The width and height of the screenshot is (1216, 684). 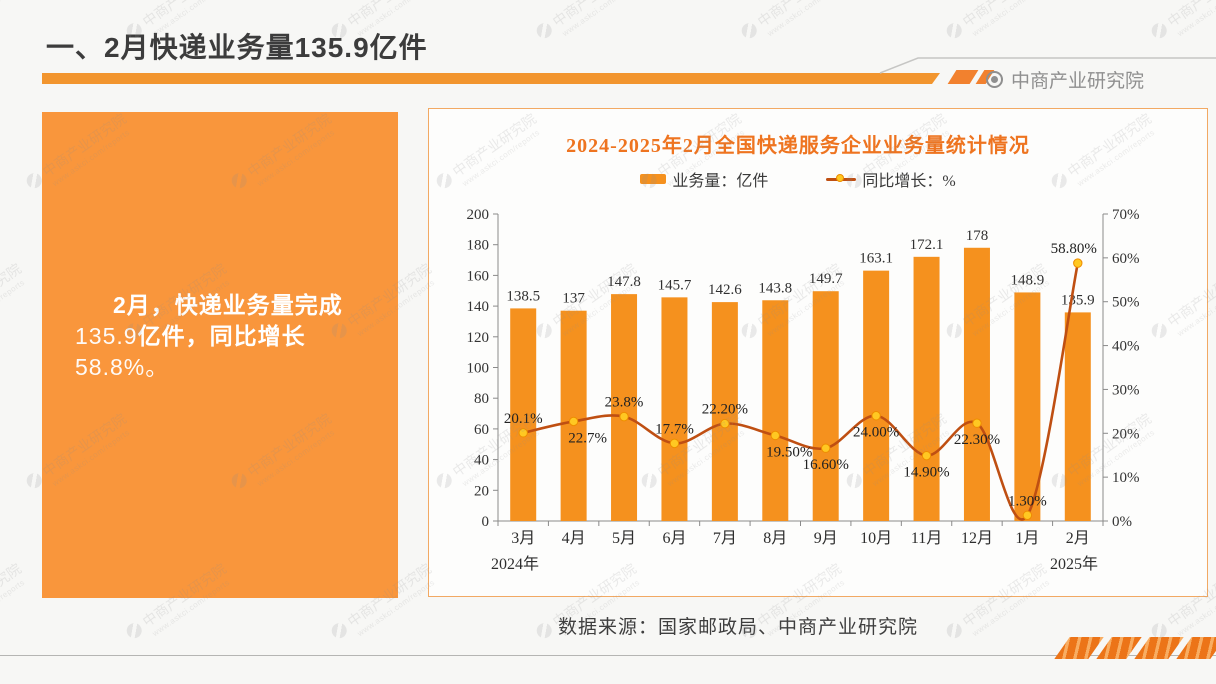 I want to click on svg-text: 142.6, so click(x=725, y=290).